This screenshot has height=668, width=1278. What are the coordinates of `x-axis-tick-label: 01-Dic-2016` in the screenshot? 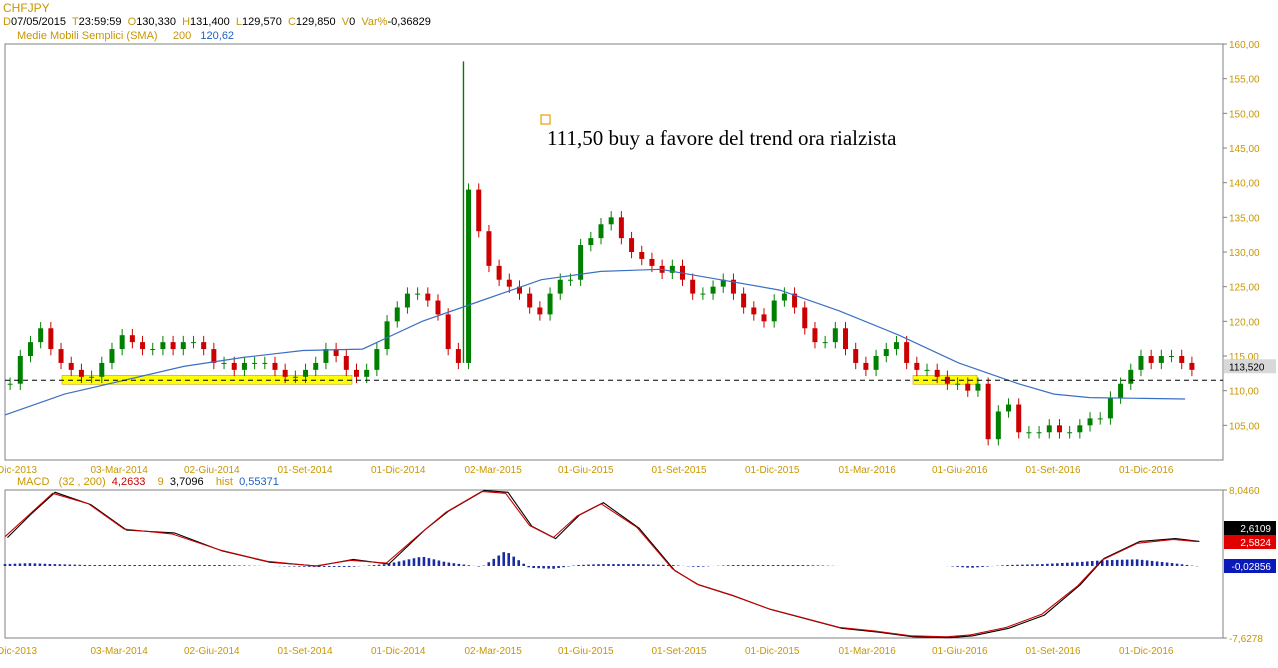 It's located at (1146, 470).